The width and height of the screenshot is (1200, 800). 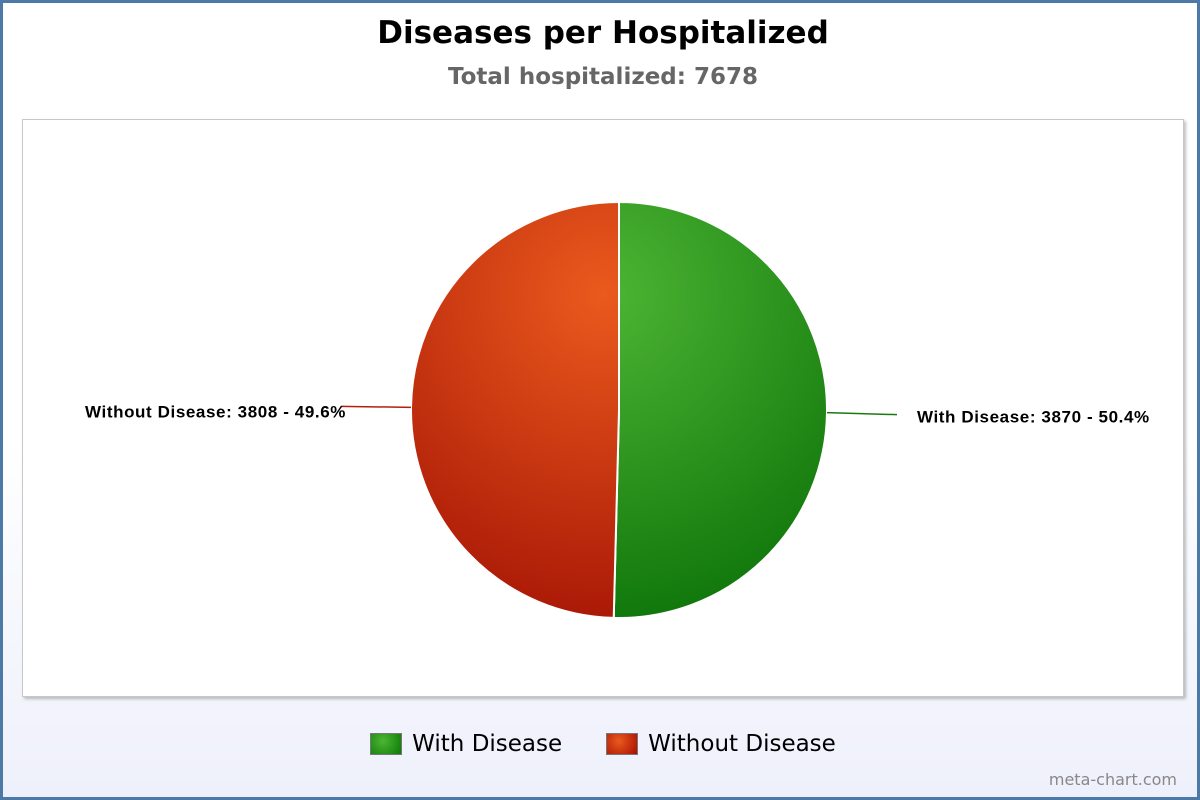 I want to click on pie-slice-with-disease, so click(x=720, y=409).